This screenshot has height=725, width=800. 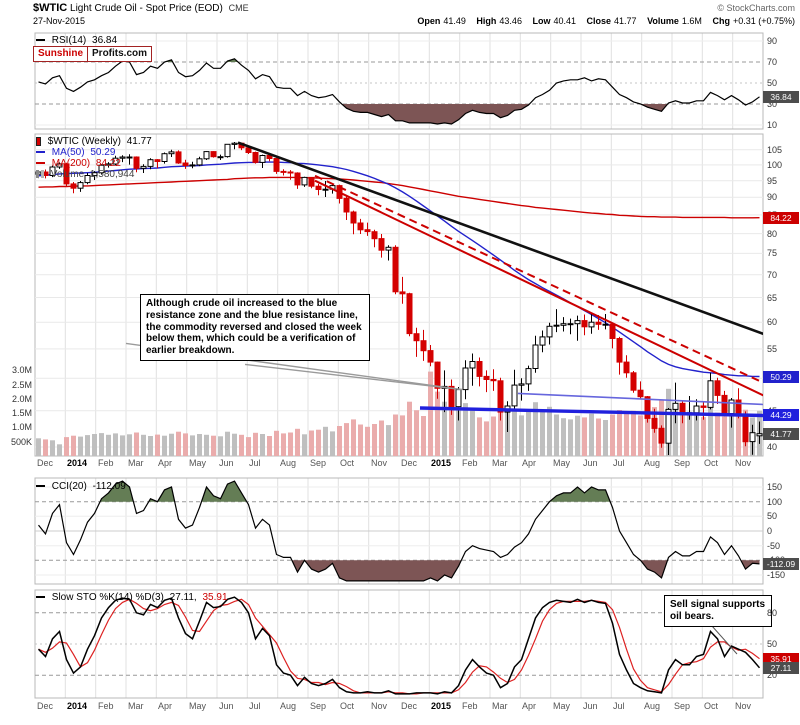 What do you see at coordinates (691, 21) in the screenshot?
I see `volume-value: 1.6M` at bounding box center [691, 21].